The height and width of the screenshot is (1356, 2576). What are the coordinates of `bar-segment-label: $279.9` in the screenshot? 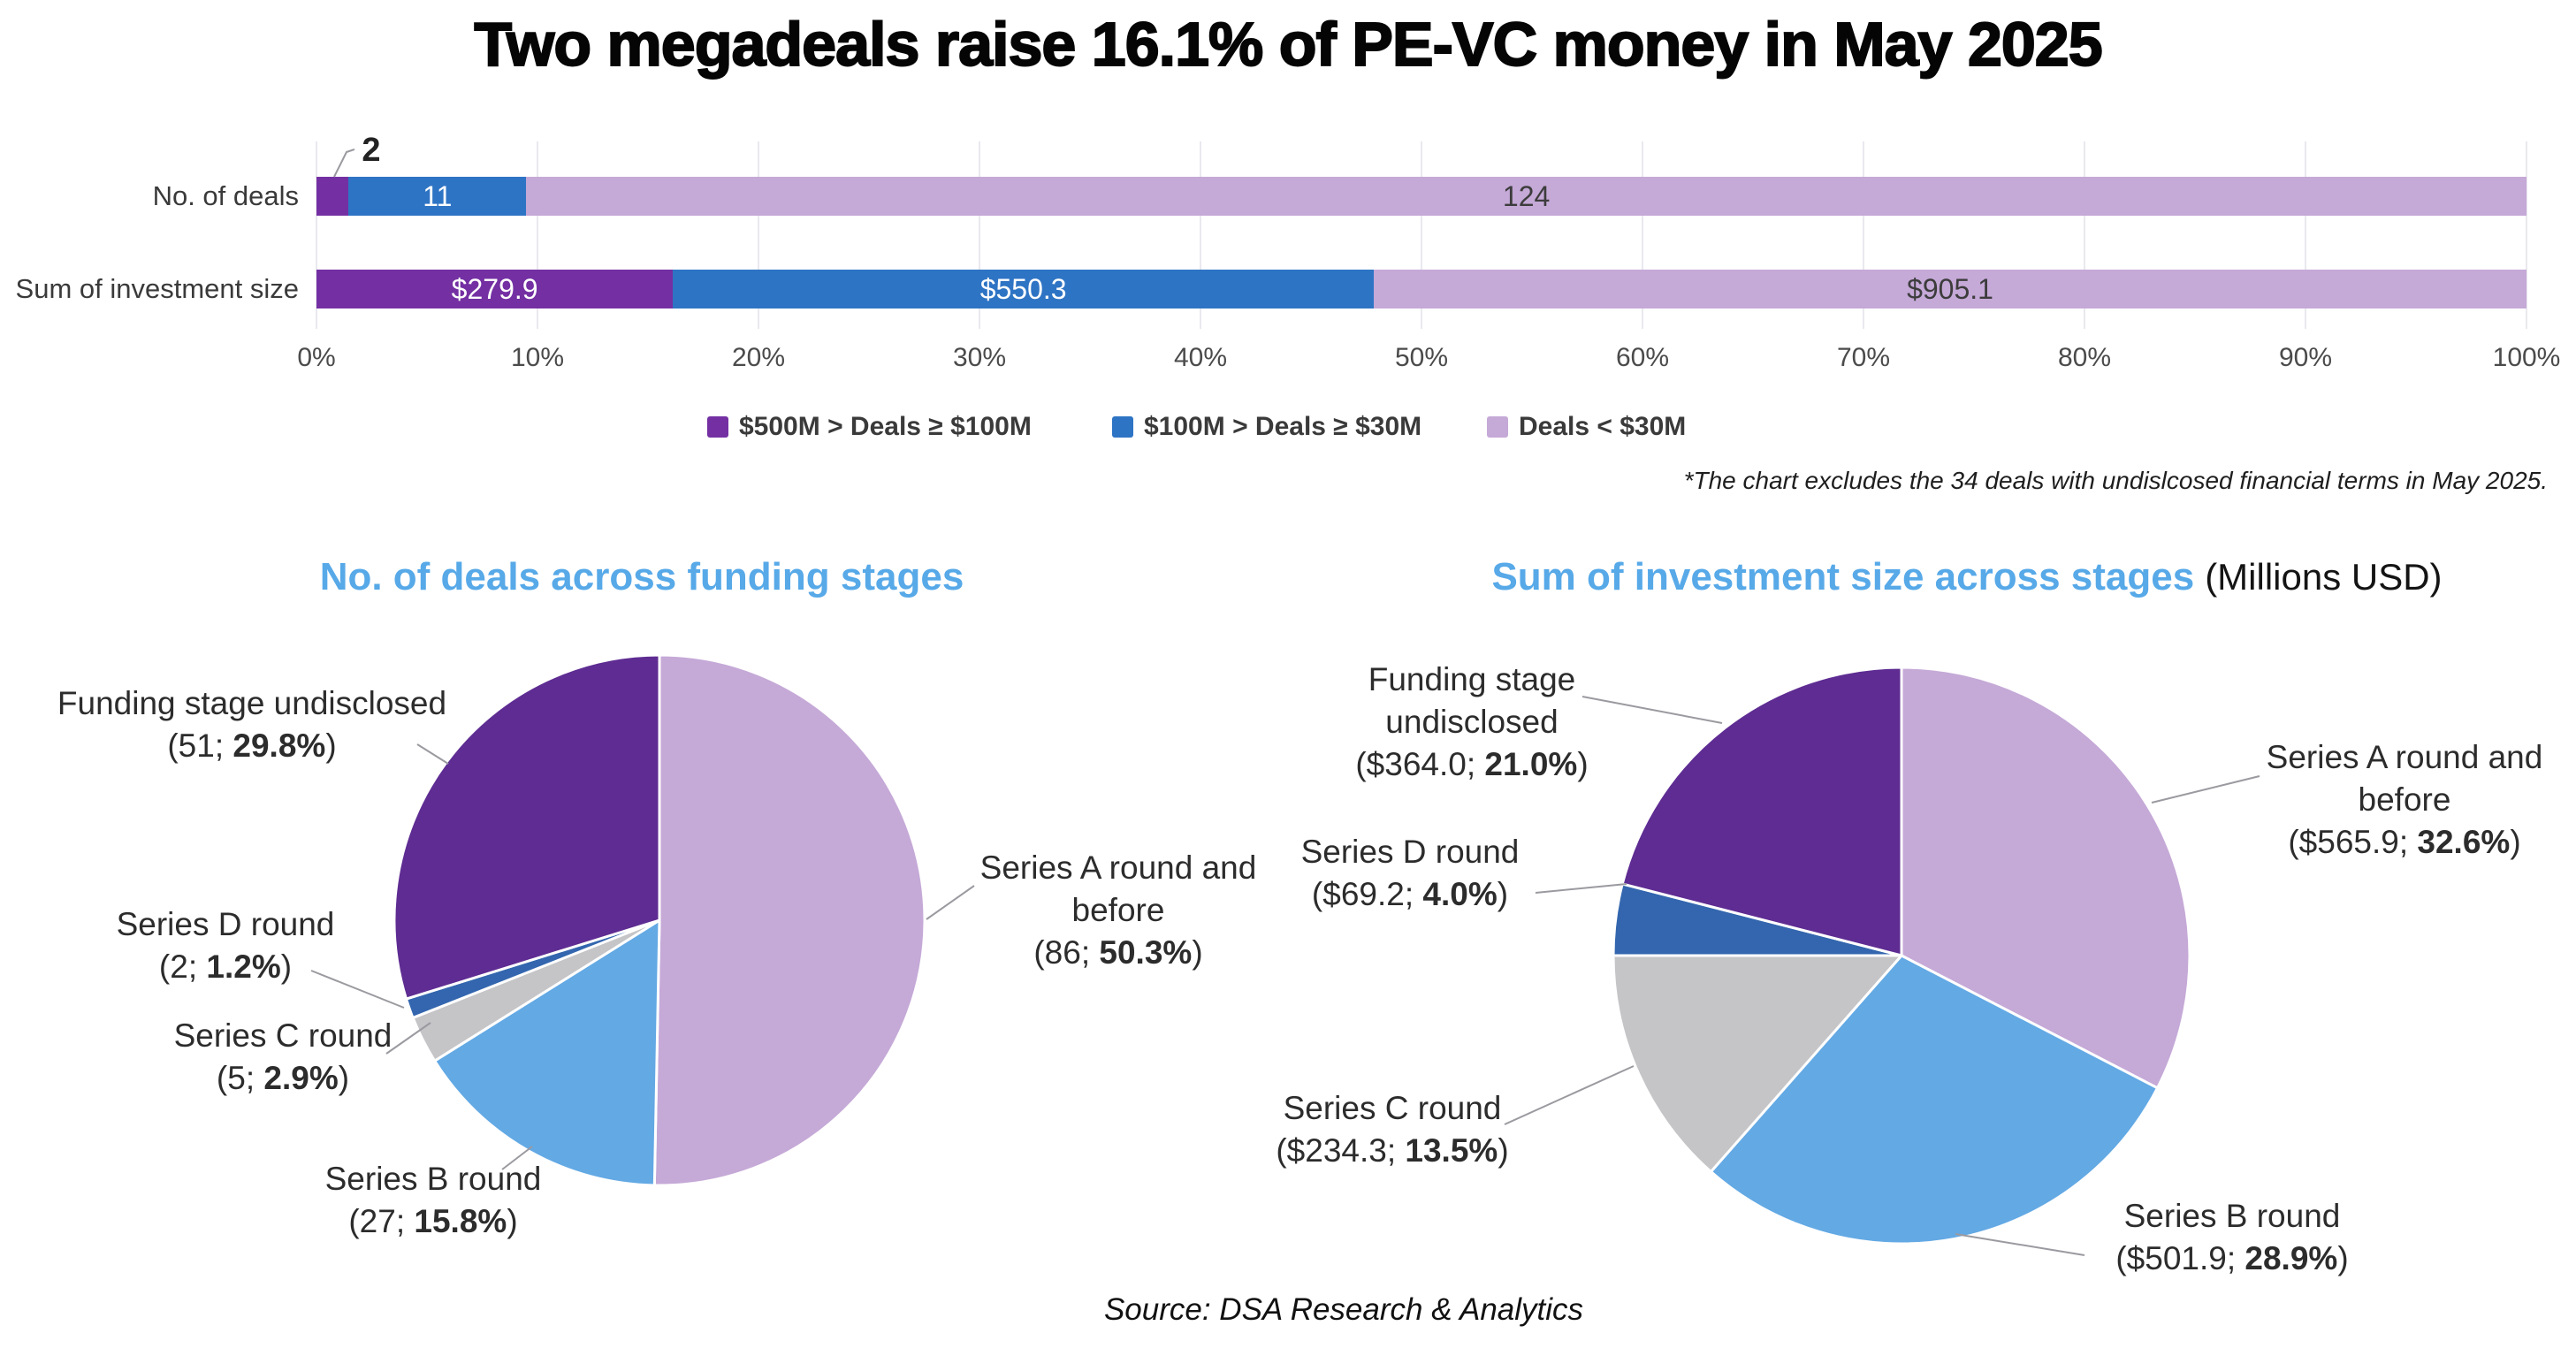 It's located at (494, 288).